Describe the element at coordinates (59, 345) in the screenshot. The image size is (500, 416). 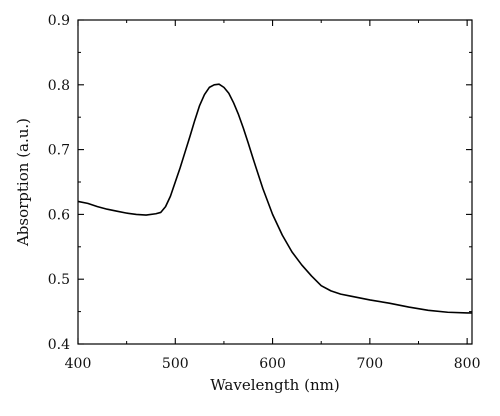
I see `y-tick-label: 0.4` at that location.